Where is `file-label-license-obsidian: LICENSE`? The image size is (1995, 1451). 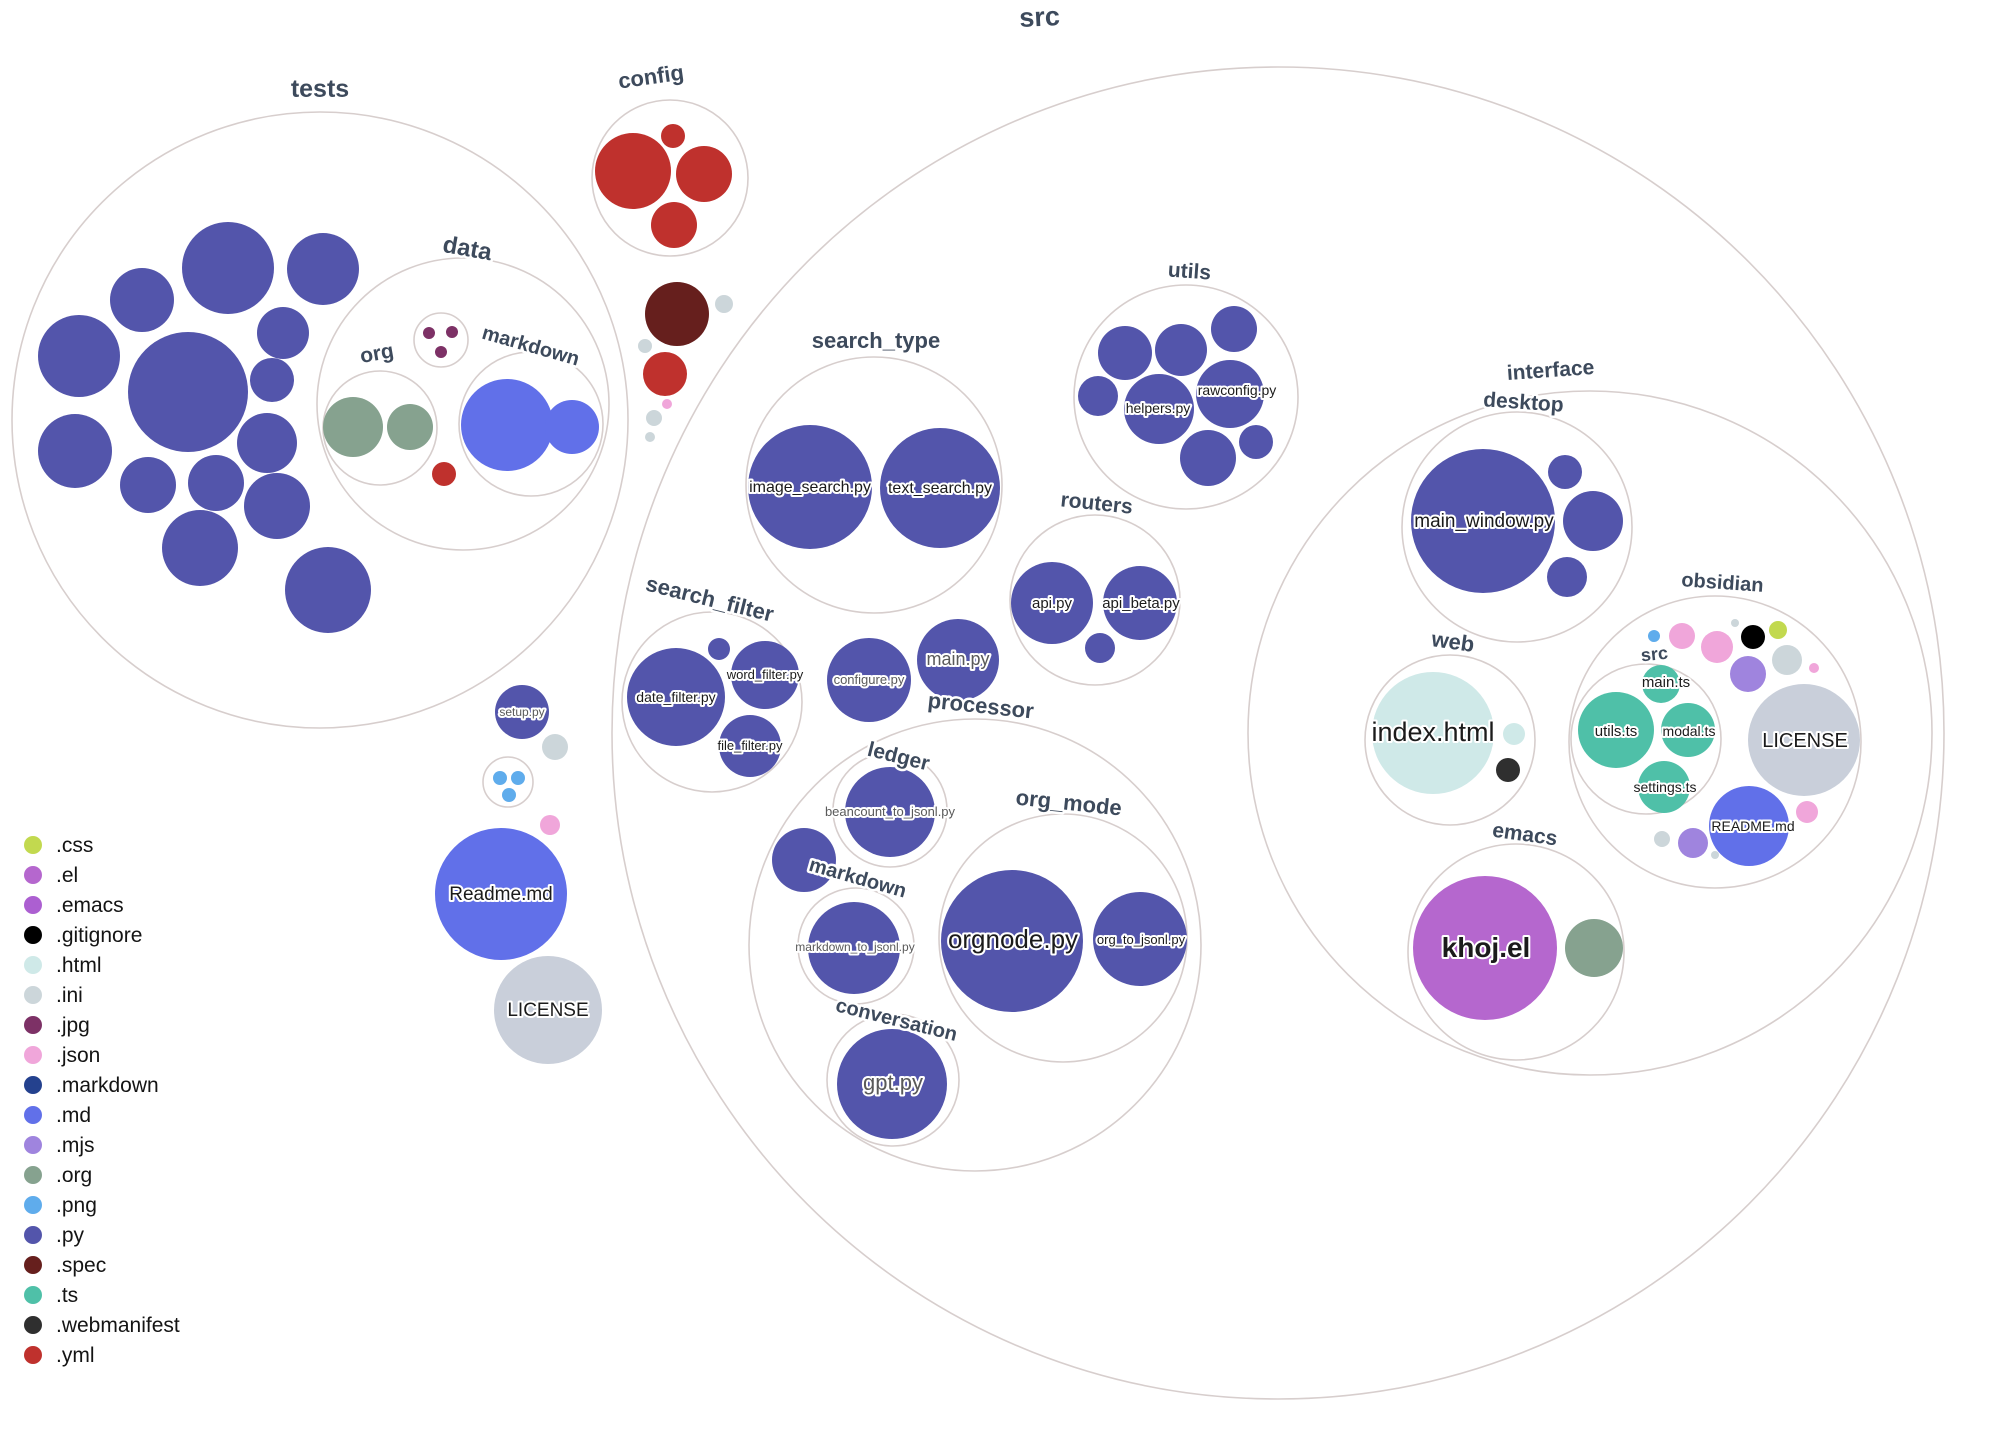
file-label-license-obsidian: LICENSE is located at coordinates (1805, 741).